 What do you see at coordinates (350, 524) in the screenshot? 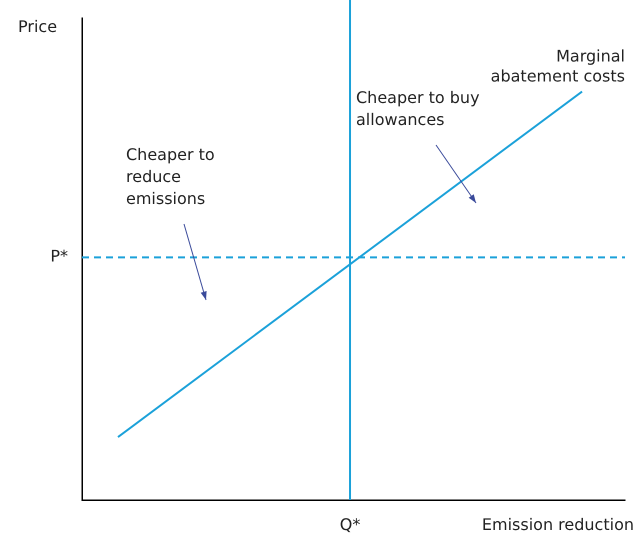
I see `text: Q*` at bounding box center [350, 524].